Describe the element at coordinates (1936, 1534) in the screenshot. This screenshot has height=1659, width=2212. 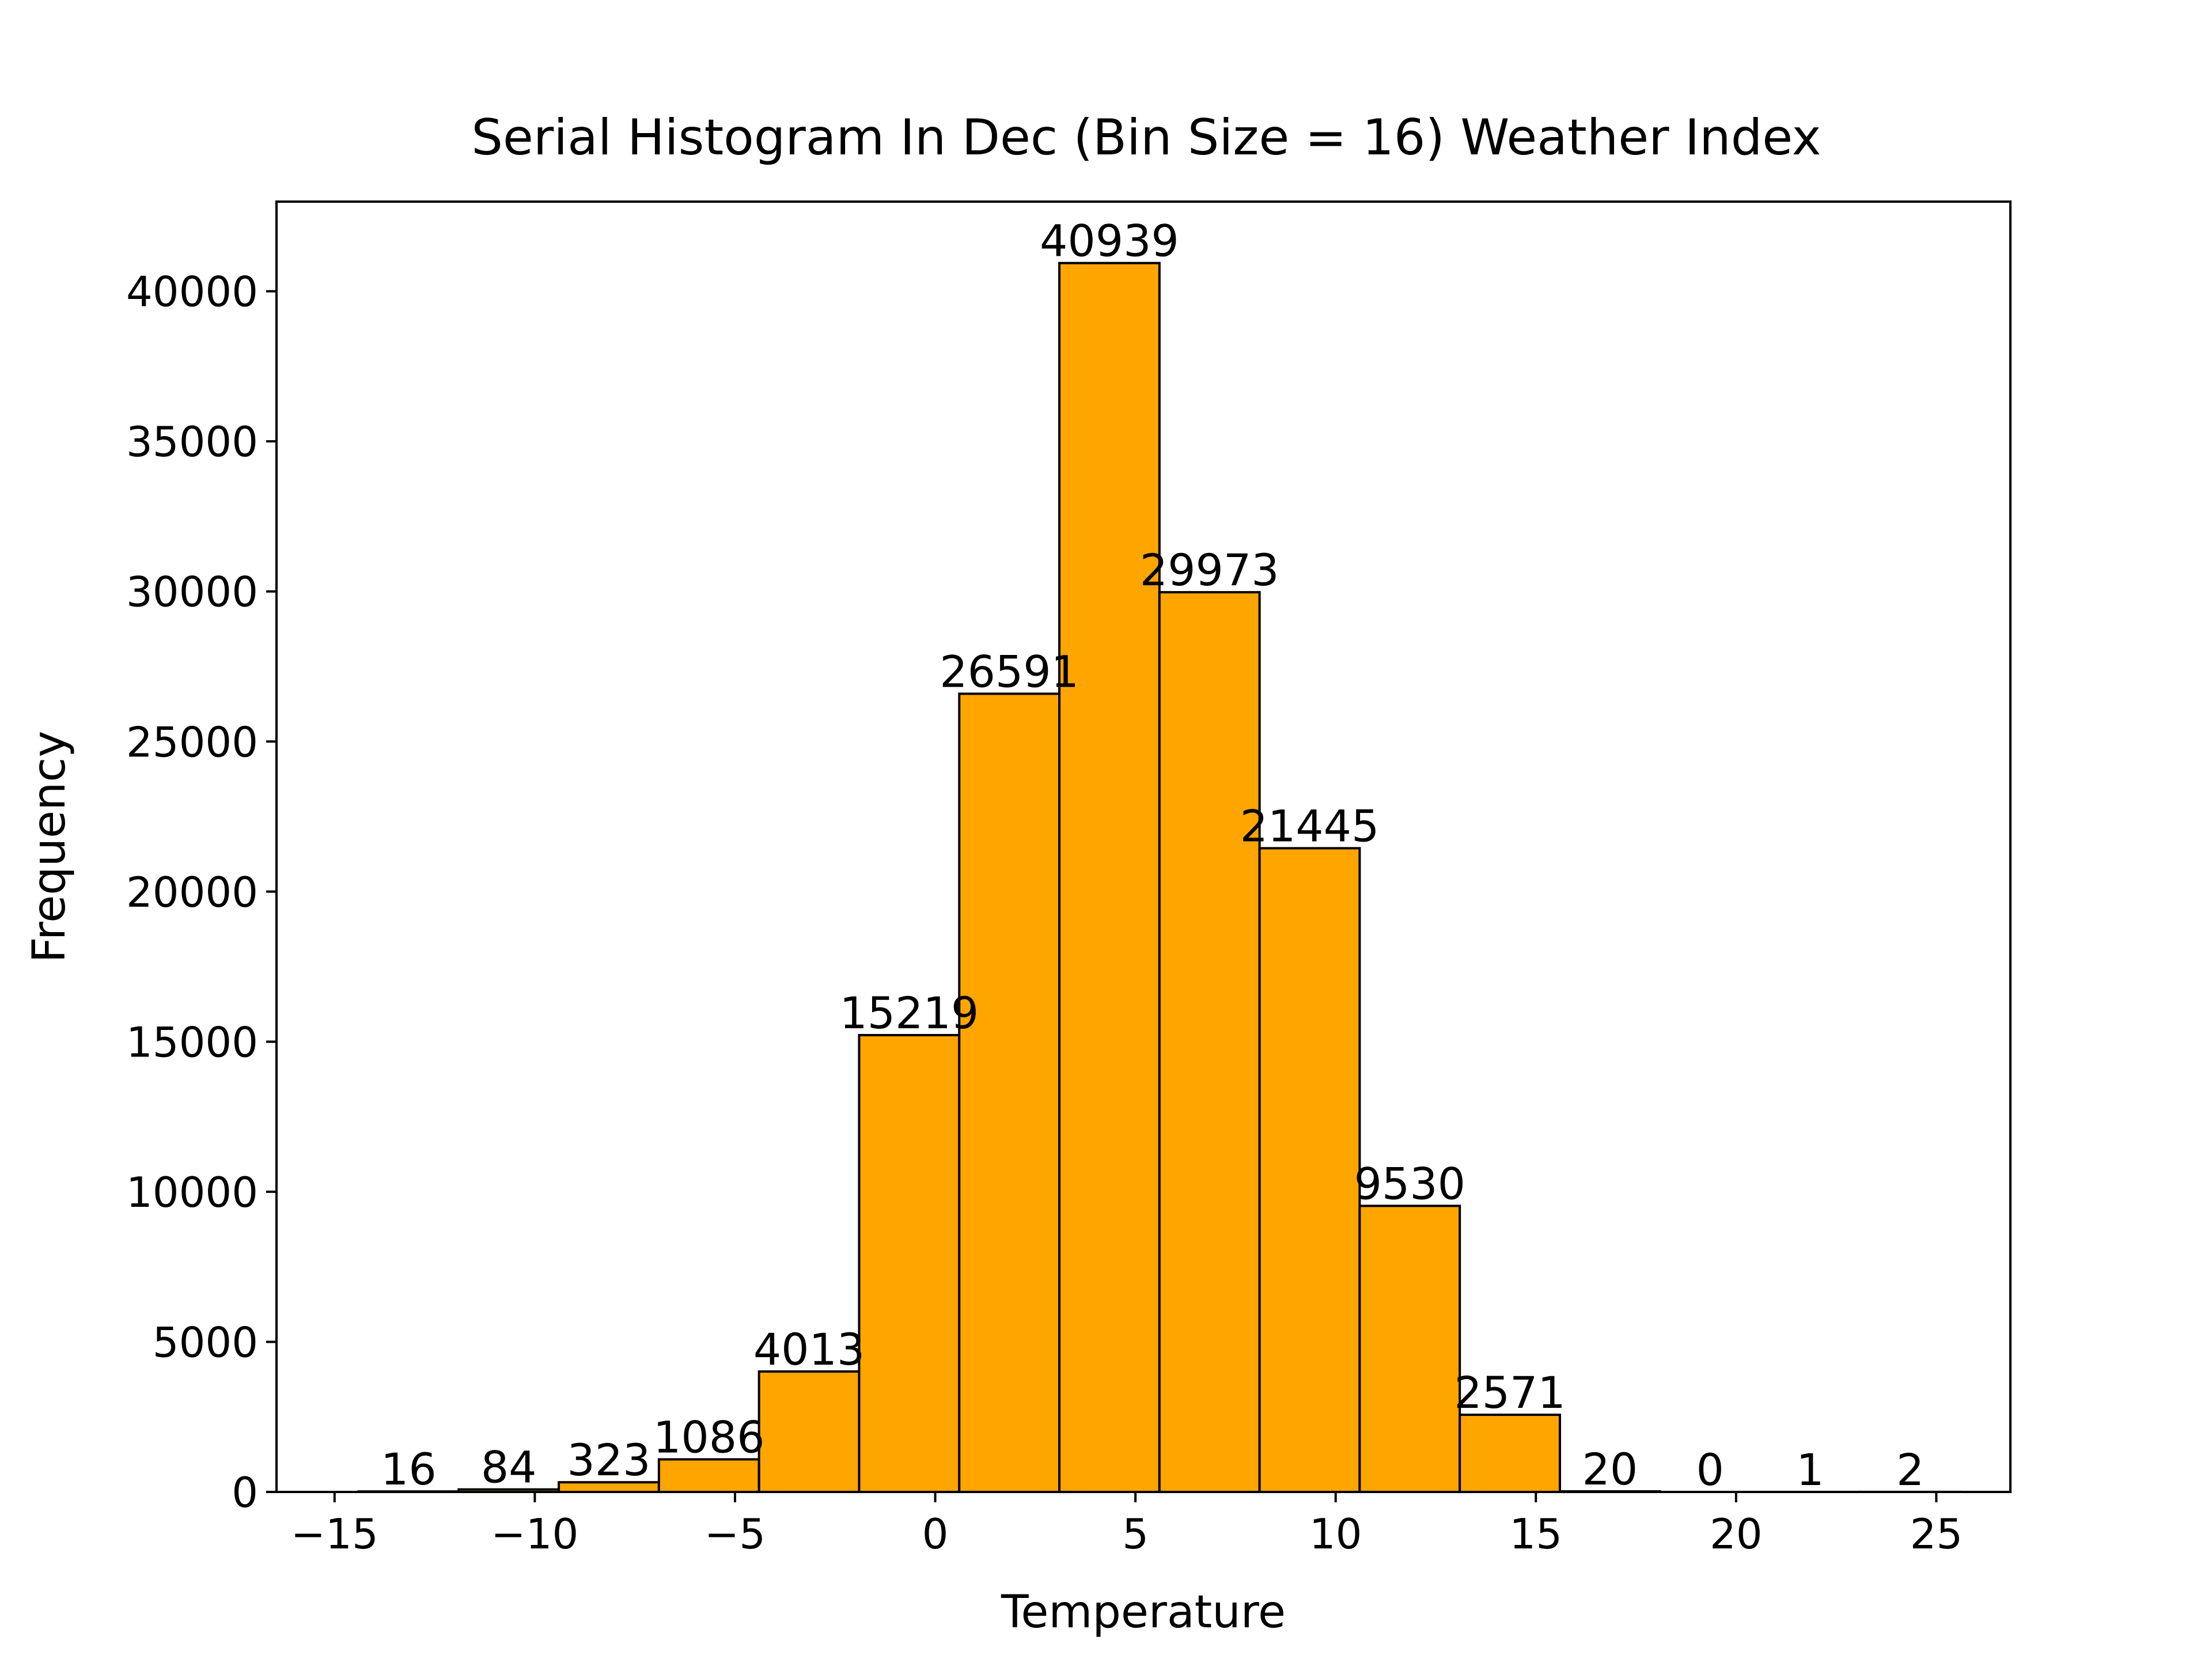
I see `x-tick-label: 25` at that location.